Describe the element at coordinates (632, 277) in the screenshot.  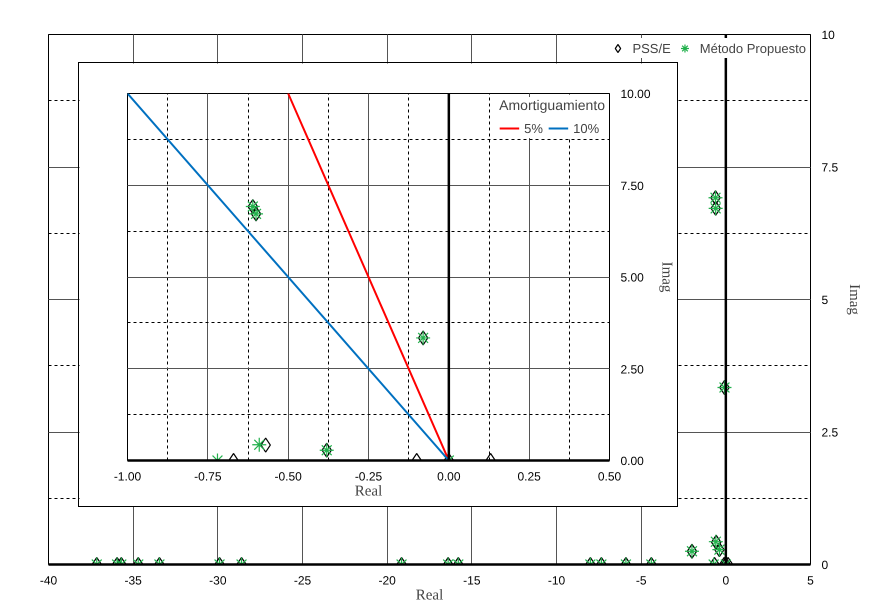
I see `y-tick-label: 5.00` at that location.